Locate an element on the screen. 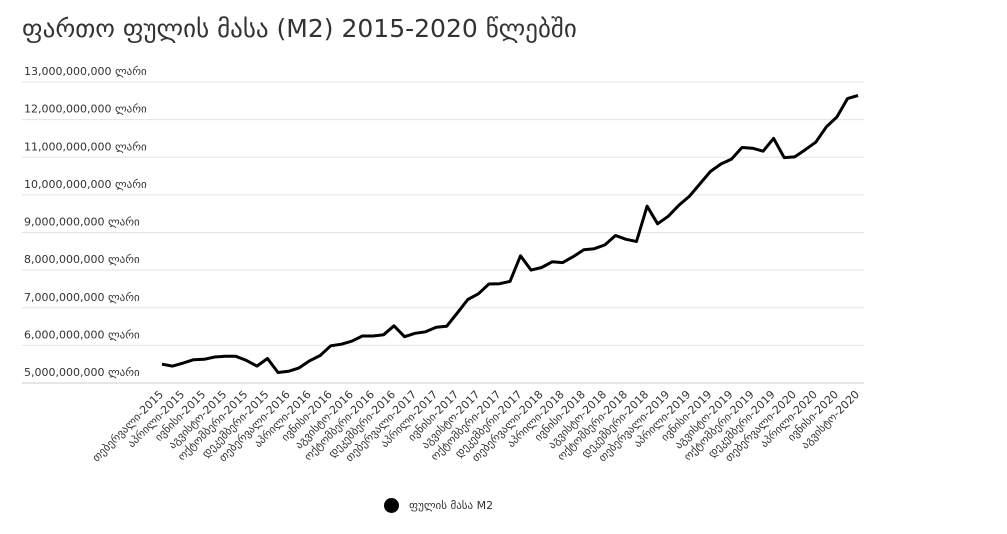 The image size is (1007, 534). y-tick-label: 8,000,000,000 ლარი is located at coordinates (82, 259).